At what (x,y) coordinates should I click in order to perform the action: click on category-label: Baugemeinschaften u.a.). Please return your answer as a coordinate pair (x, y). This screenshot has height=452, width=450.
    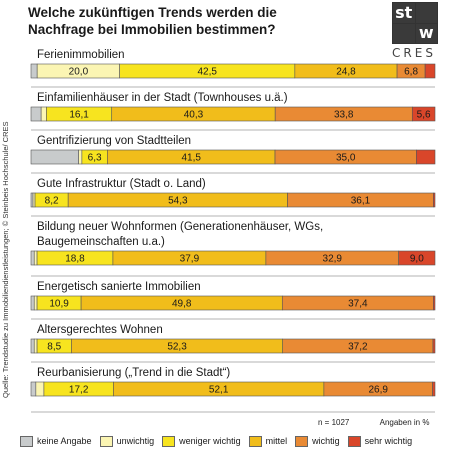
    Looking at the image, I should click on (101, 242).